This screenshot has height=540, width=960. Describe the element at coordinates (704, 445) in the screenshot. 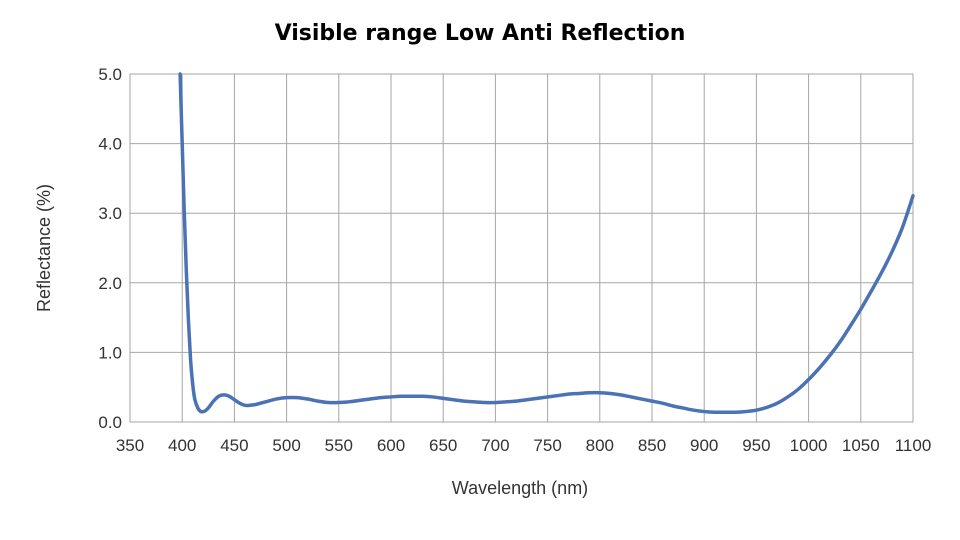

I see `x-tick-label: 900` at that location.